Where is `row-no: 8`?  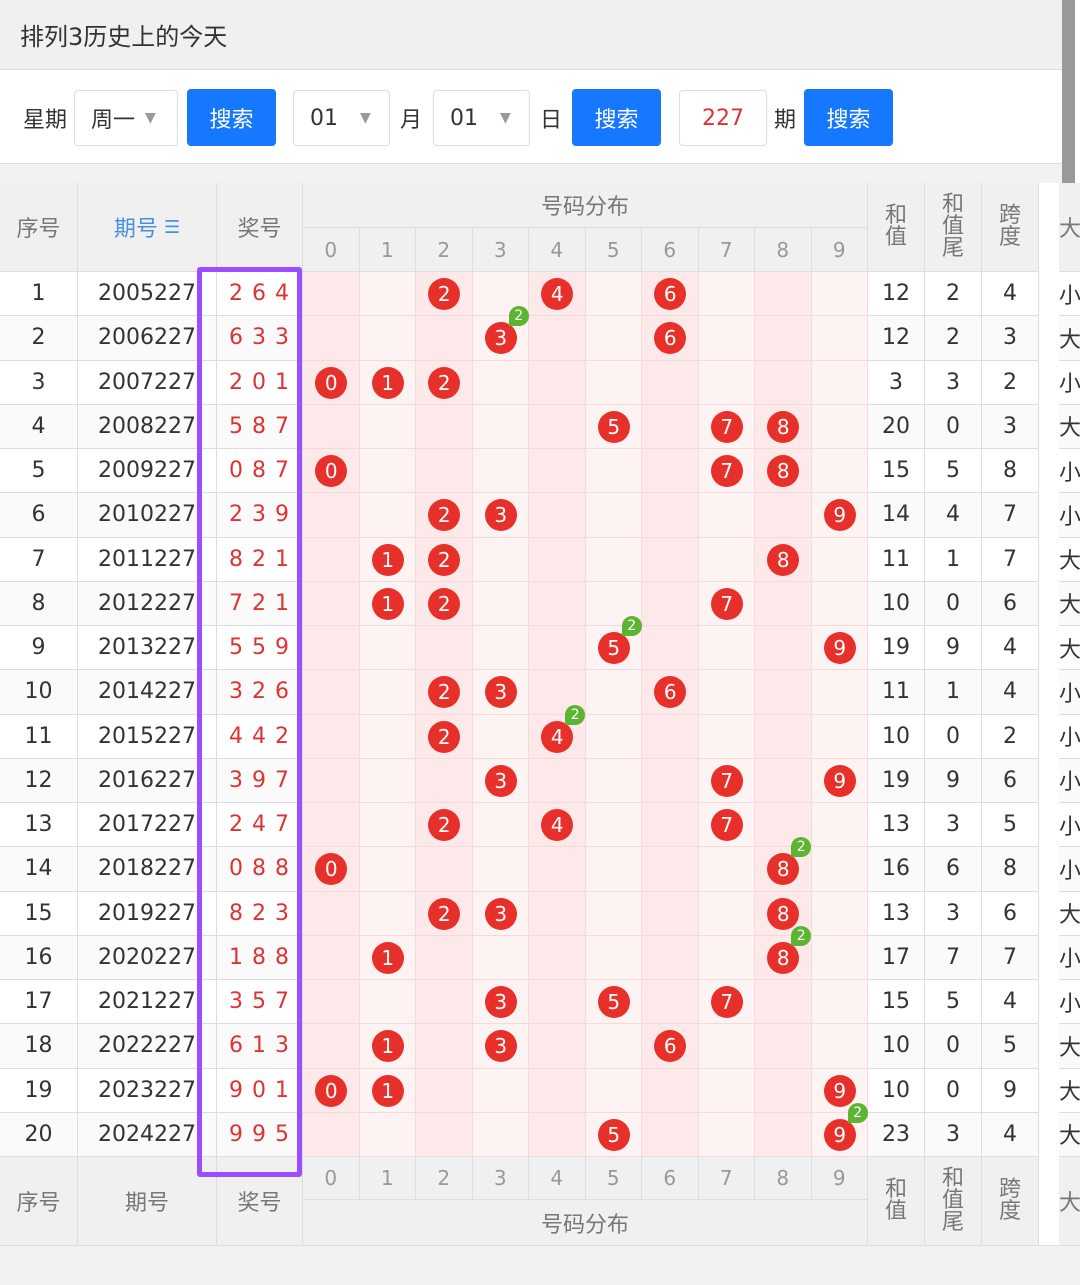
row-no: 8 is located at coordinates (39, 603).